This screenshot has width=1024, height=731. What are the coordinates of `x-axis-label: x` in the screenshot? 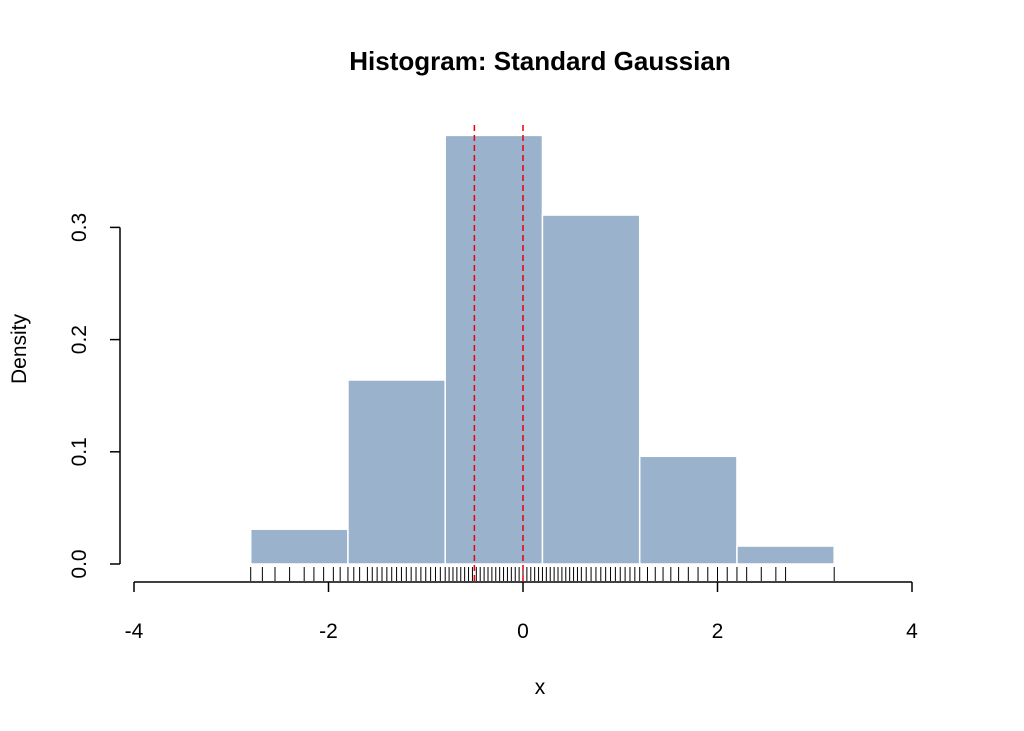 It's located at (540, 687).